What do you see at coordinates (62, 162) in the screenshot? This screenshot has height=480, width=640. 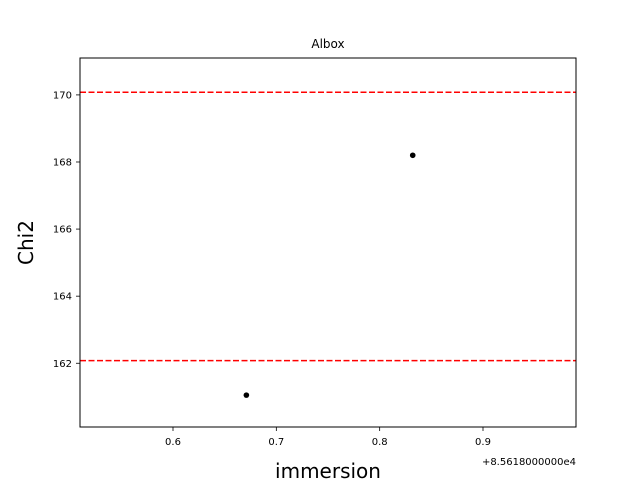 I see `y-tick-label: 168` at bounding box center [62, 162].